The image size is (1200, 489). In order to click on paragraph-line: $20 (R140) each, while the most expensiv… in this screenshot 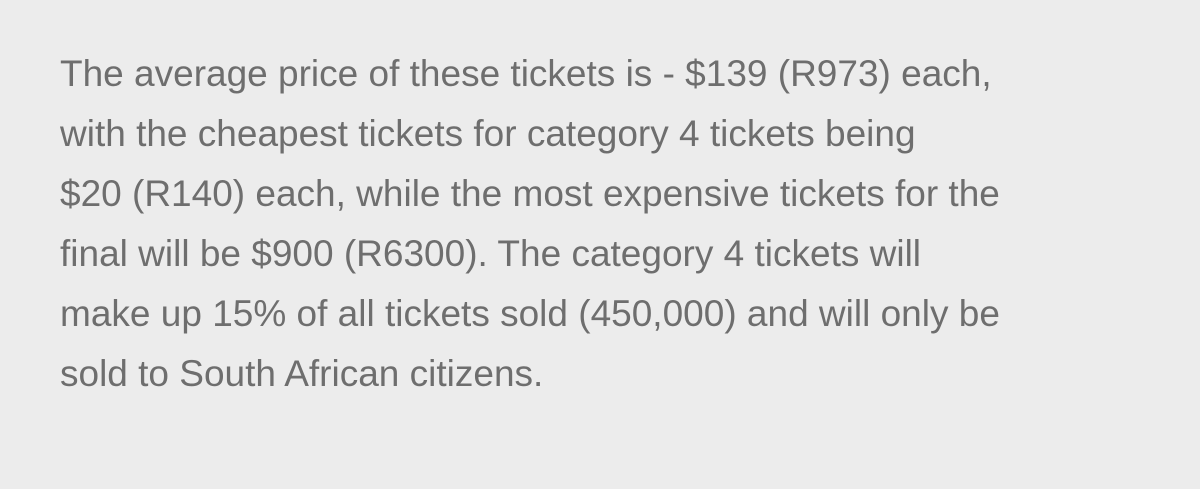, I will do `click(530, 193)`.